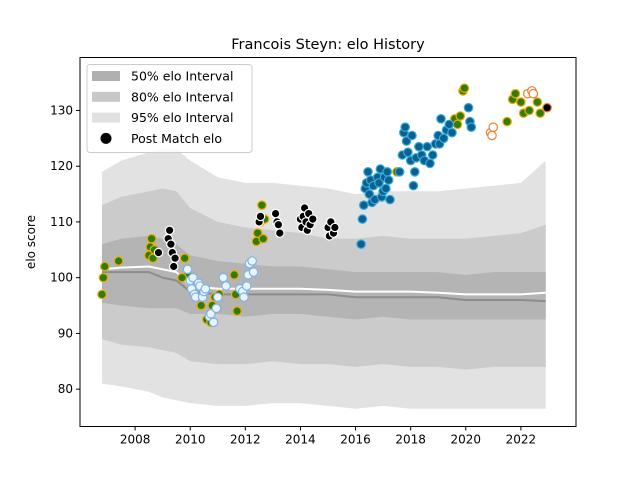  What do you see at coordinates (65, 333) in the screenshot?
I see `y-tick-label: 90` at bounding box center [65, 333].